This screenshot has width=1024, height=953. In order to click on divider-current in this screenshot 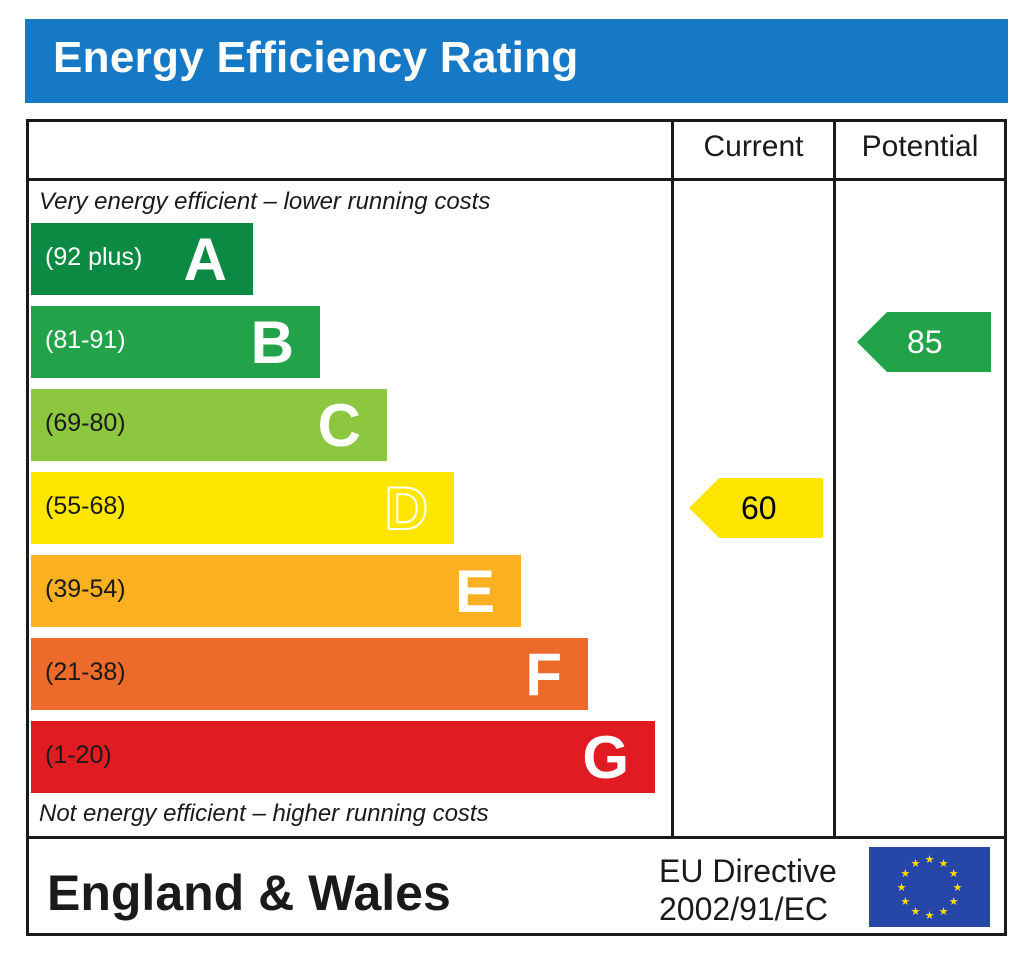, I will do `click(672, 479)`.